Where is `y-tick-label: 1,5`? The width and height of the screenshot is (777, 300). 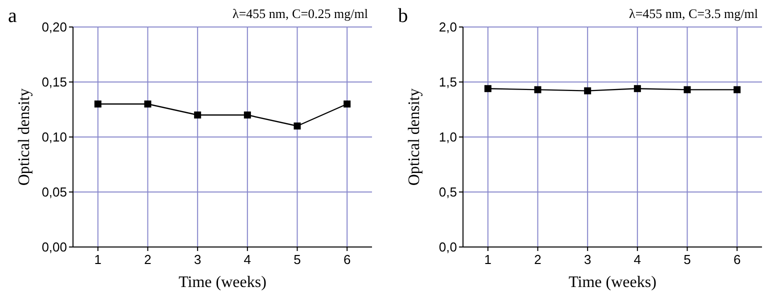
y-tick-label: 1,5 is located at coordinates (447, 82).